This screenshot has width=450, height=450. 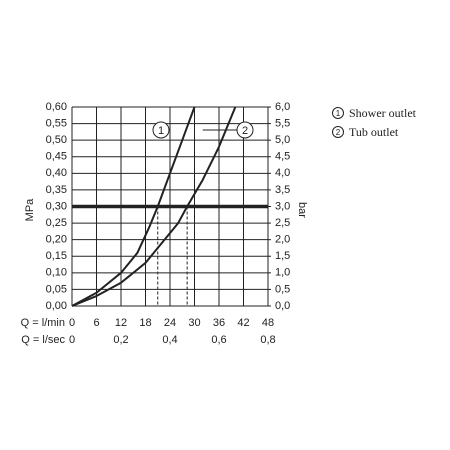 I want to click on legend-symbol-label: 2, so click(x=338, y=132).